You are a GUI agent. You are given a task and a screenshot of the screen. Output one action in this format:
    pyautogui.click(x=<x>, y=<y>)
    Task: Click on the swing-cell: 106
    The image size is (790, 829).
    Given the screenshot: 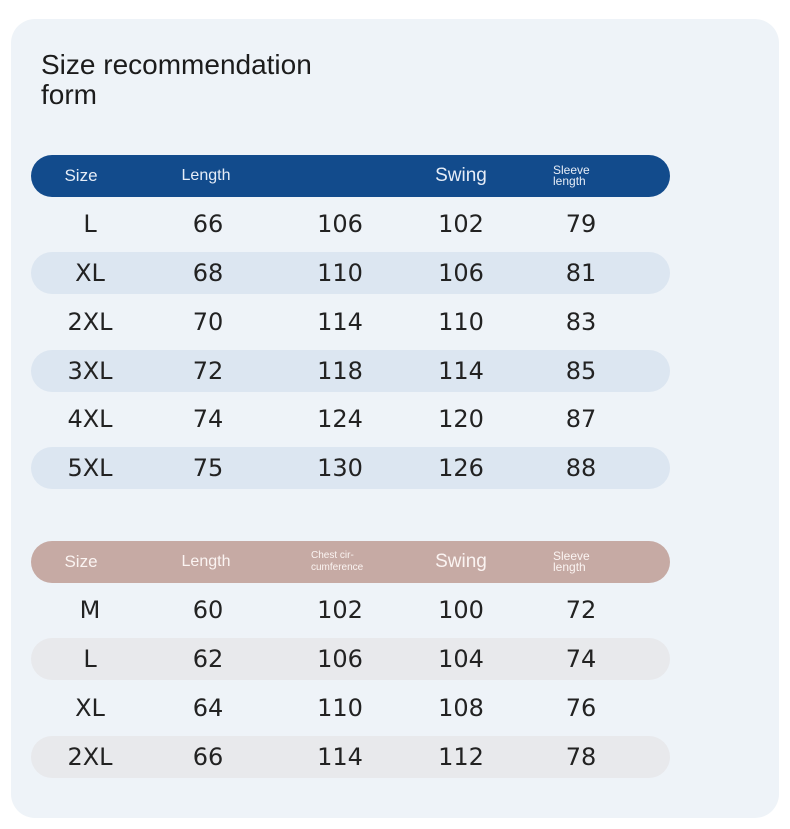 What is the action you would take?
    pyautogui.click(x=461, y=273)
    